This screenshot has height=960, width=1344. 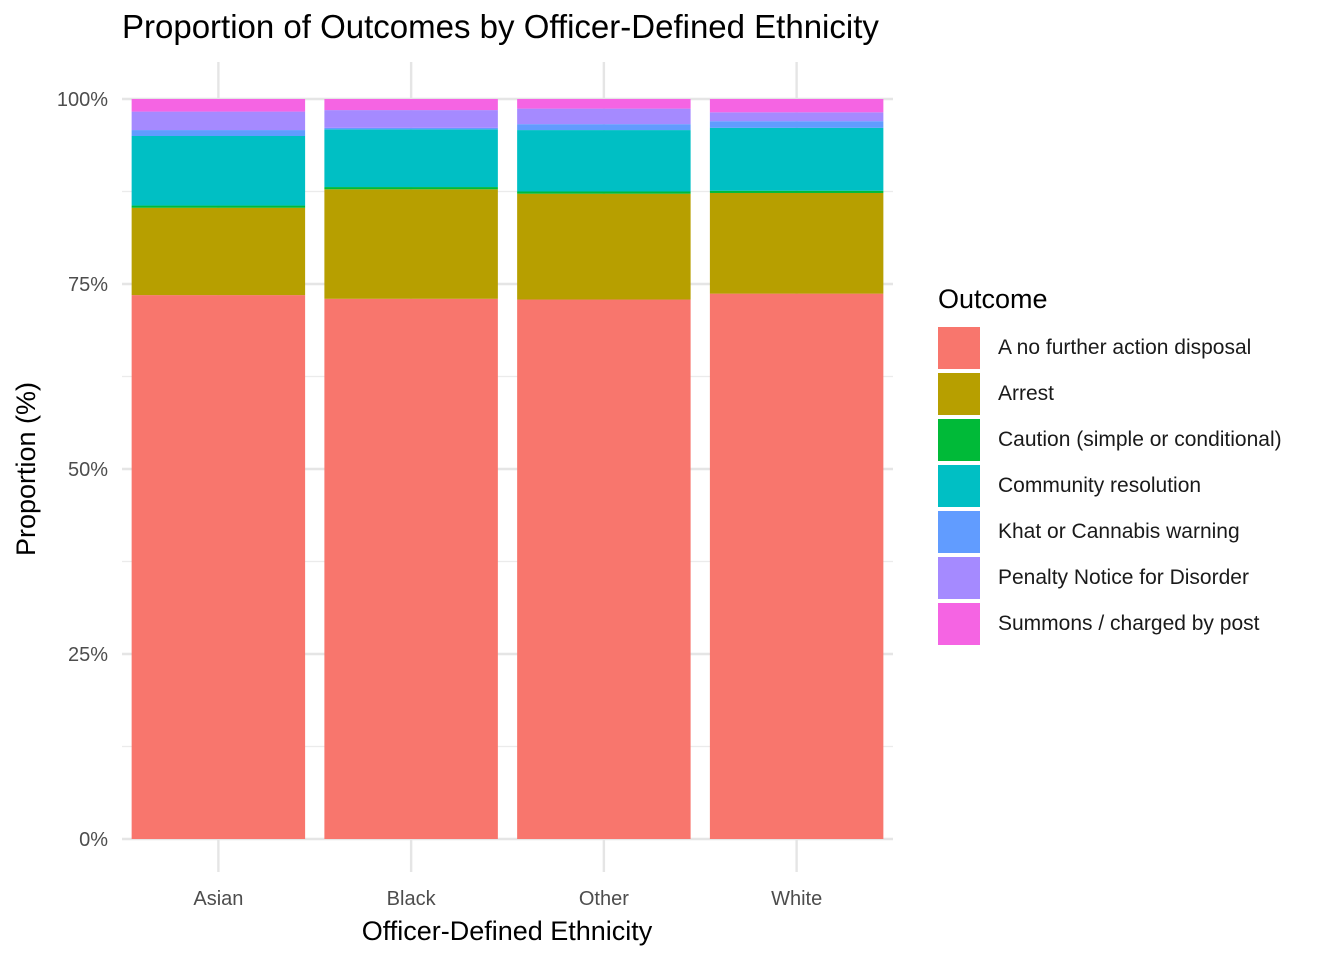 I want to click on y-tick-label: 50%, so click(x=88, y=470).